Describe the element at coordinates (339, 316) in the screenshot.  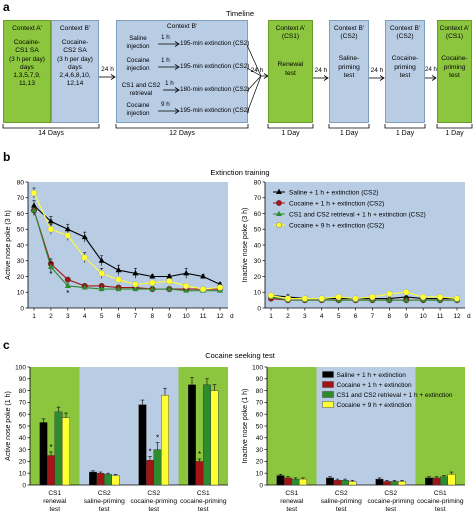
I see `x-tick-label: 5` at that location.